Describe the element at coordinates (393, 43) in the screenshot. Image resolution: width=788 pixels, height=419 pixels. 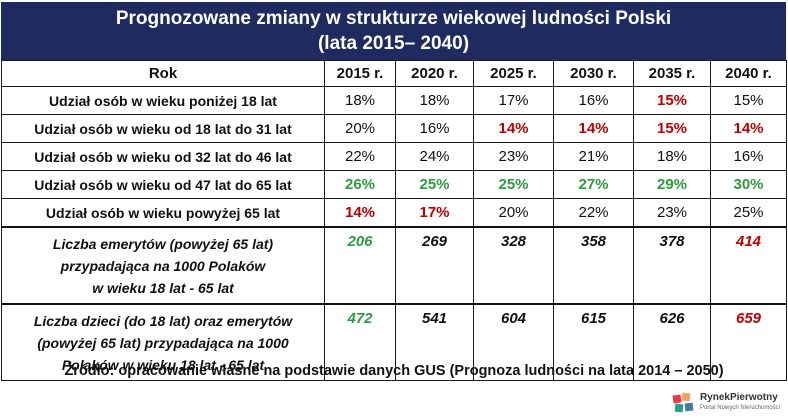
I see `title-line-2: (lata 2015– 2040)` at that location.